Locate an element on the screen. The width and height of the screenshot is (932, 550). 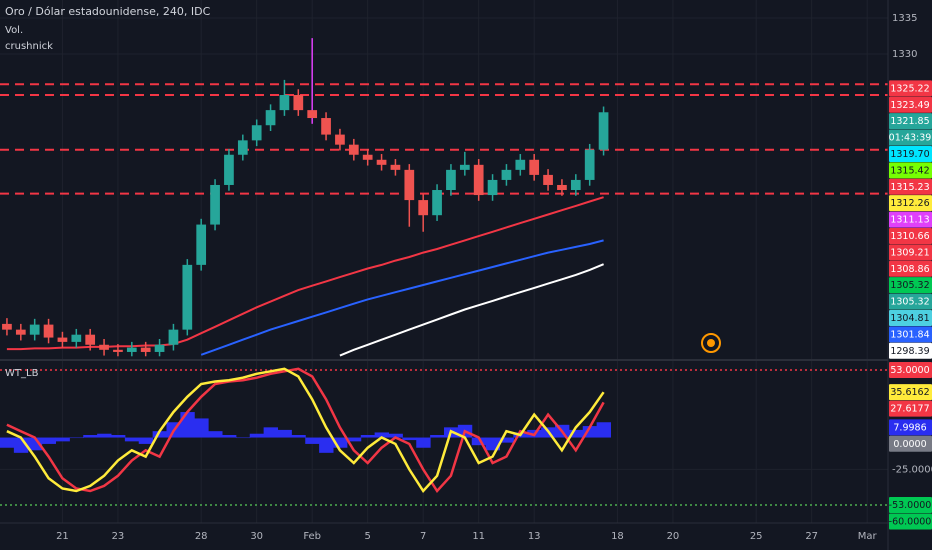
price-label: 0.0000 is located at coordinates (909, 444).